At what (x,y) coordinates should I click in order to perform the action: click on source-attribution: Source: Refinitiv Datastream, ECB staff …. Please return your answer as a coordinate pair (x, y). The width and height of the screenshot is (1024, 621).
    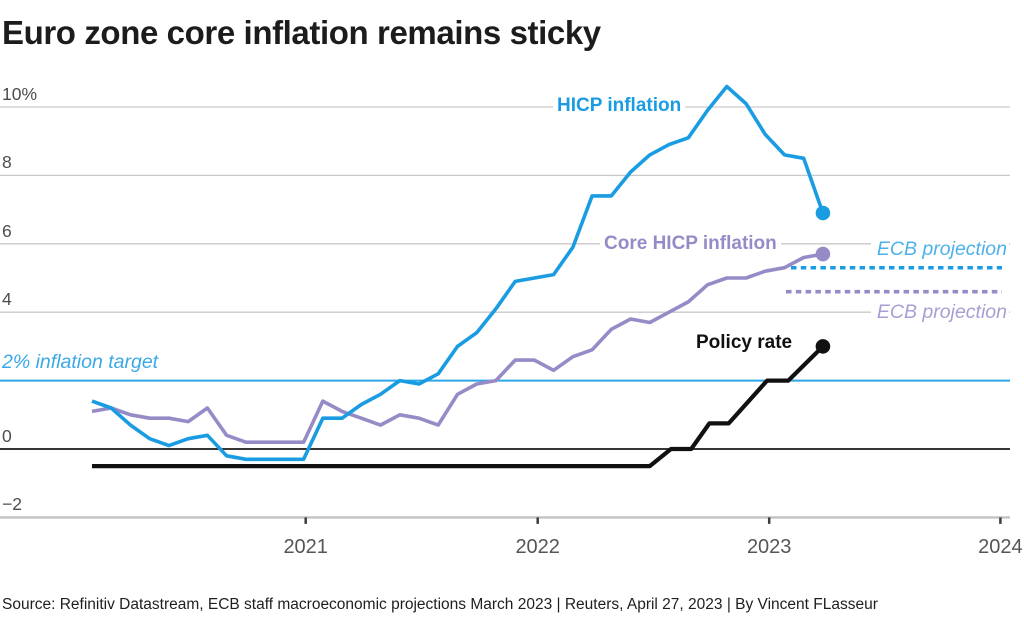
    Looking at the image, I should click on (440, 604).